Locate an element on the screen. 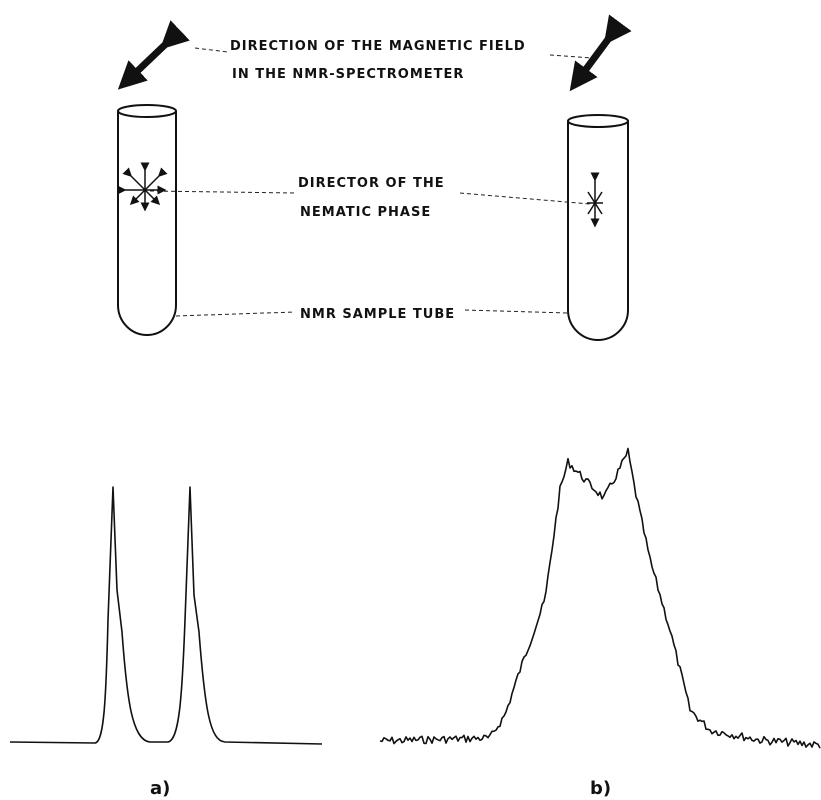 This screenshot has width=821, height=800. tube-label: NMR SAMPLE TUBE is located at coordinates (377, 314).